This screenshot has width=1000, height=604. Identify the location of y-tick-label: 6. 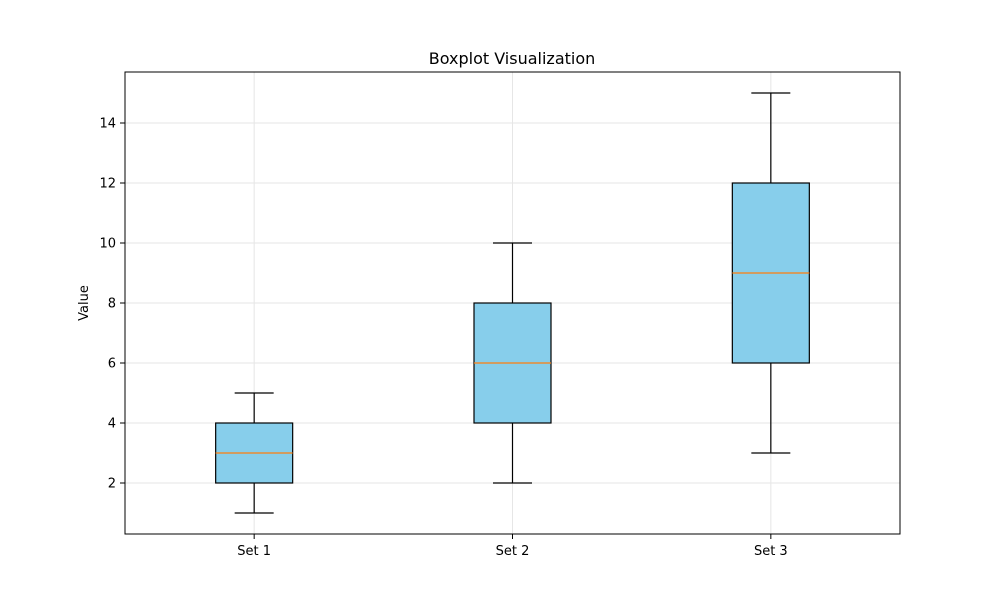
(112, 364).